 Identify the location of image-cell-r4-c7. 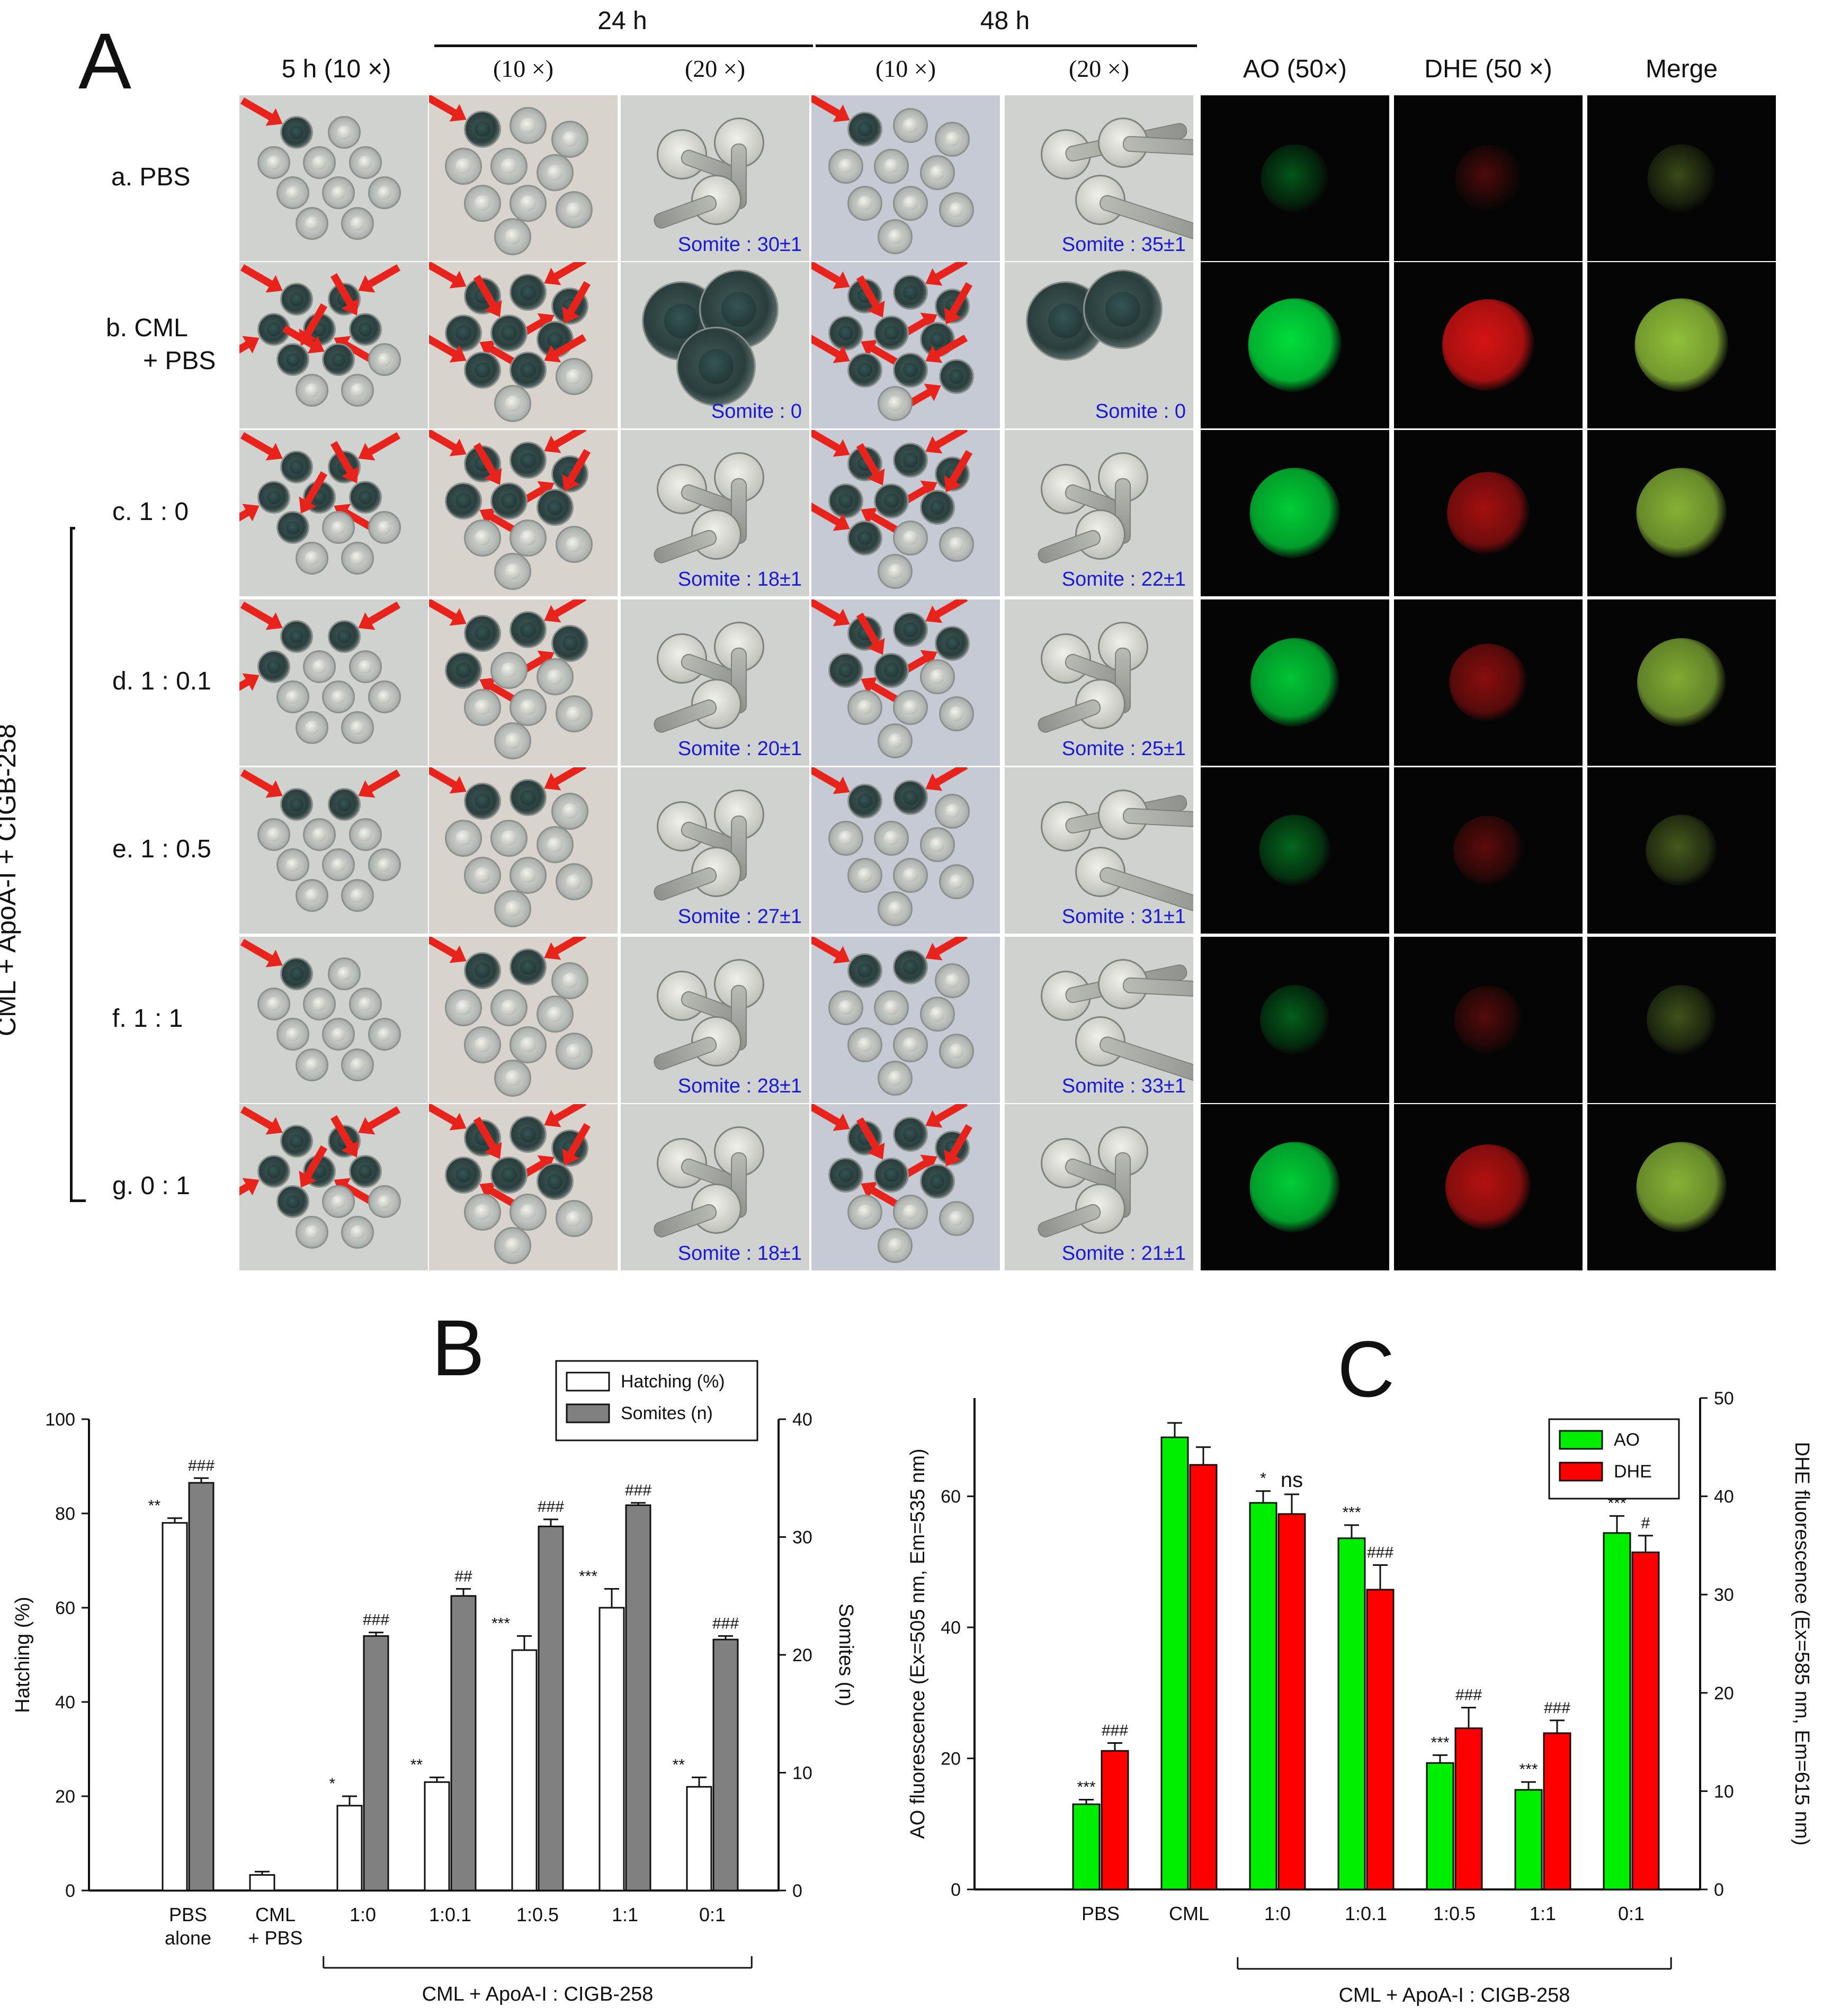
(1681, 850).